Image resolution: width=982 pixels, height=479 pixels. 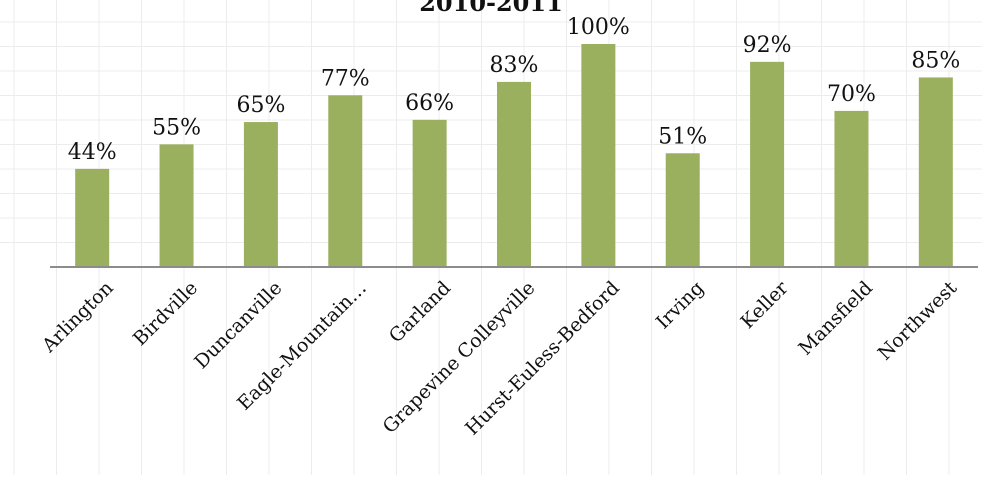 I want to click on x-tick-label: Duncanville, so click(x=238, y=325).